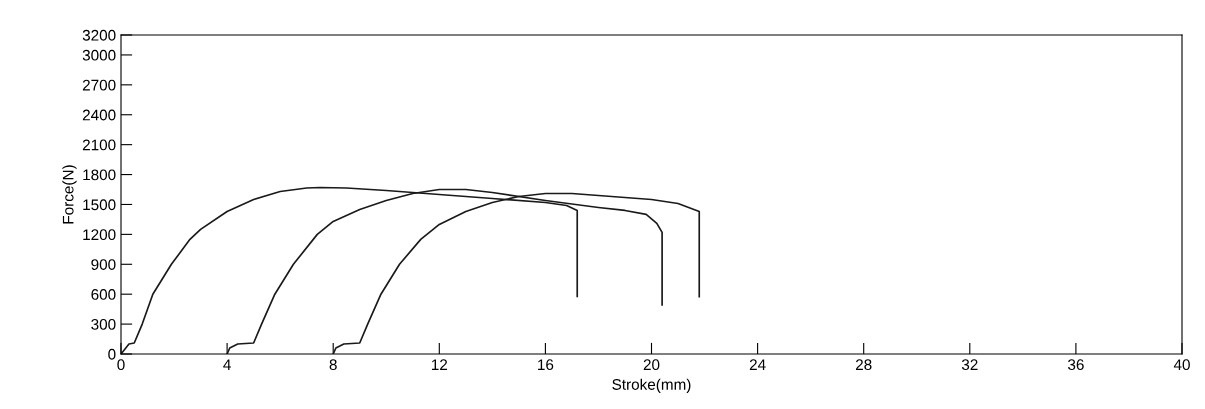 The width and height of the screenshot is (1205, 409). Describe the element at coordinates (439, 364) in the screenshot. I see `x-tick-label: 12` at that location.